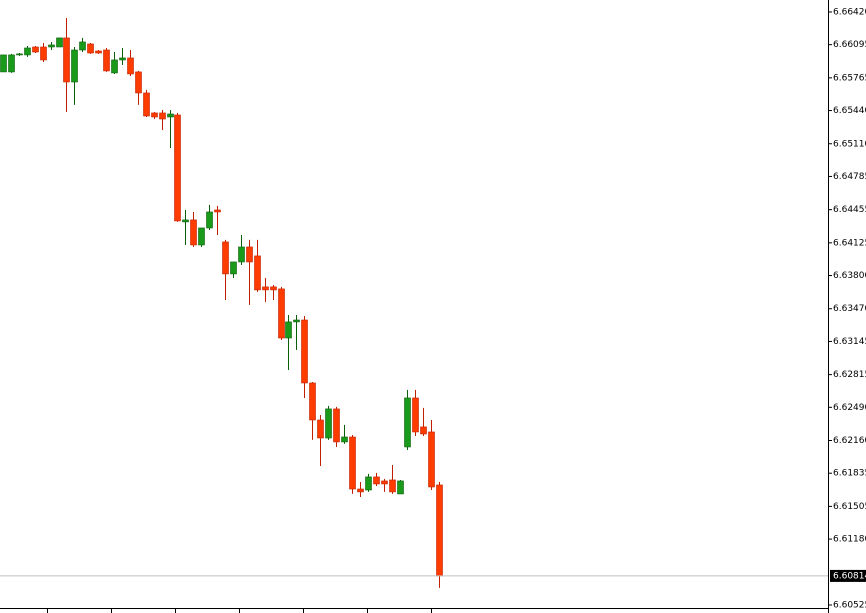 This screenshot has width=866, height=613. What do you see at coordinates (239, 610) in the screenshot?
I see `time-ticks` at bounding box center [239, 610].